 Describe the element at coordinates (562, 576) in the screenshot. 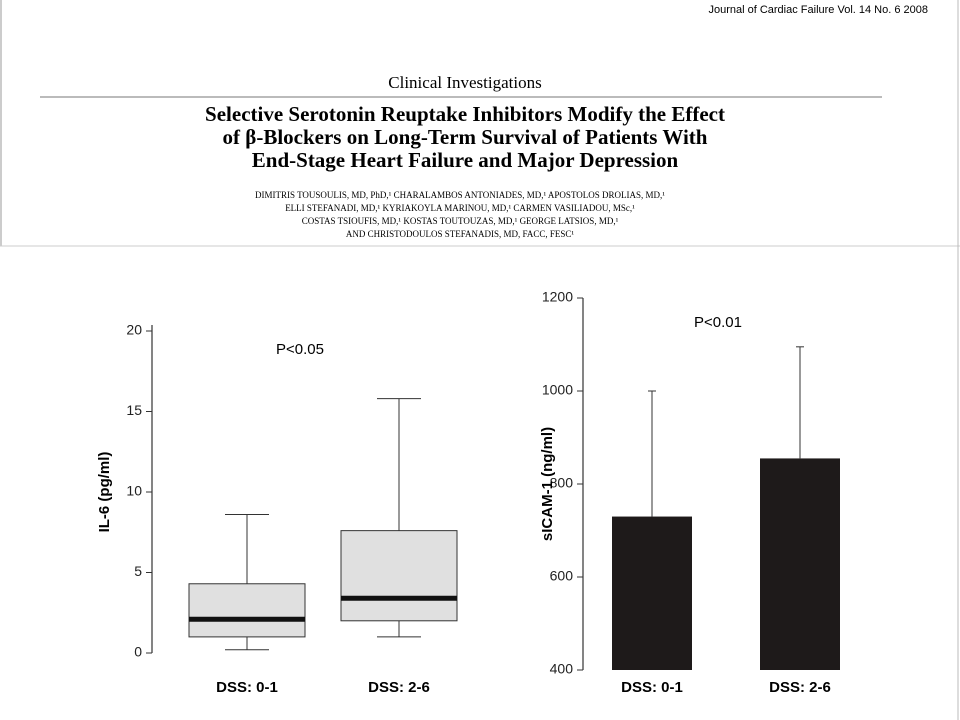

I see `y-tick-label: 600` at that location.